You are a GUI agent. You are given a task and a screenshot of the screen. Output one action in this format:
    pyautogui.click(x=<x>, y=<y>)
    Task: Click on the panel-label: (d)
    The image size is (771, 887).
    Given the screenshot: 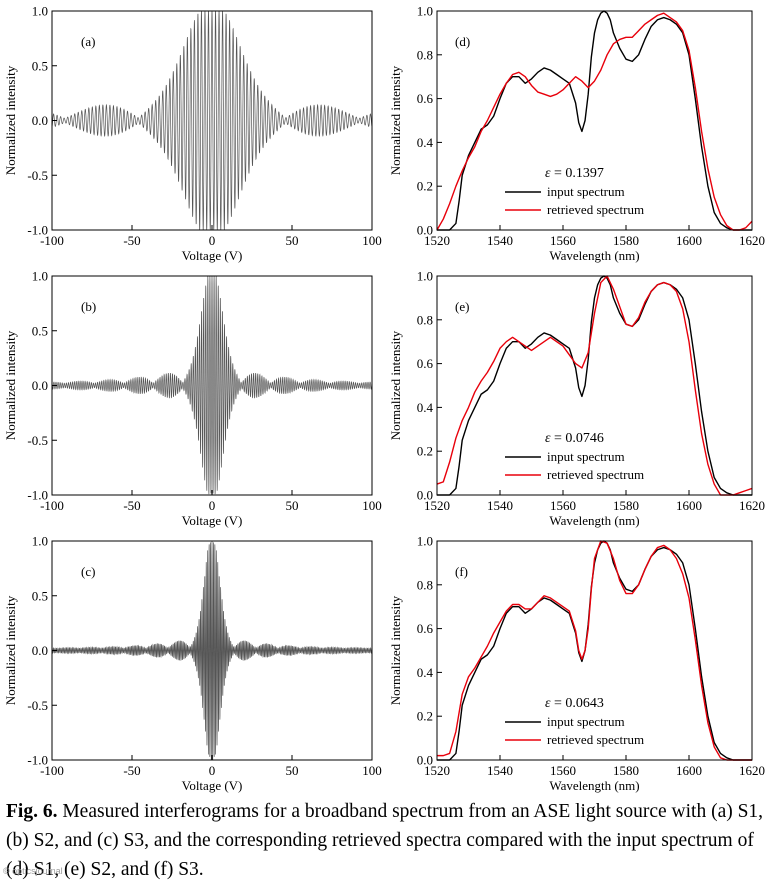 What is the action you would take?
    pyautogui.click(x=462, y=41)
    